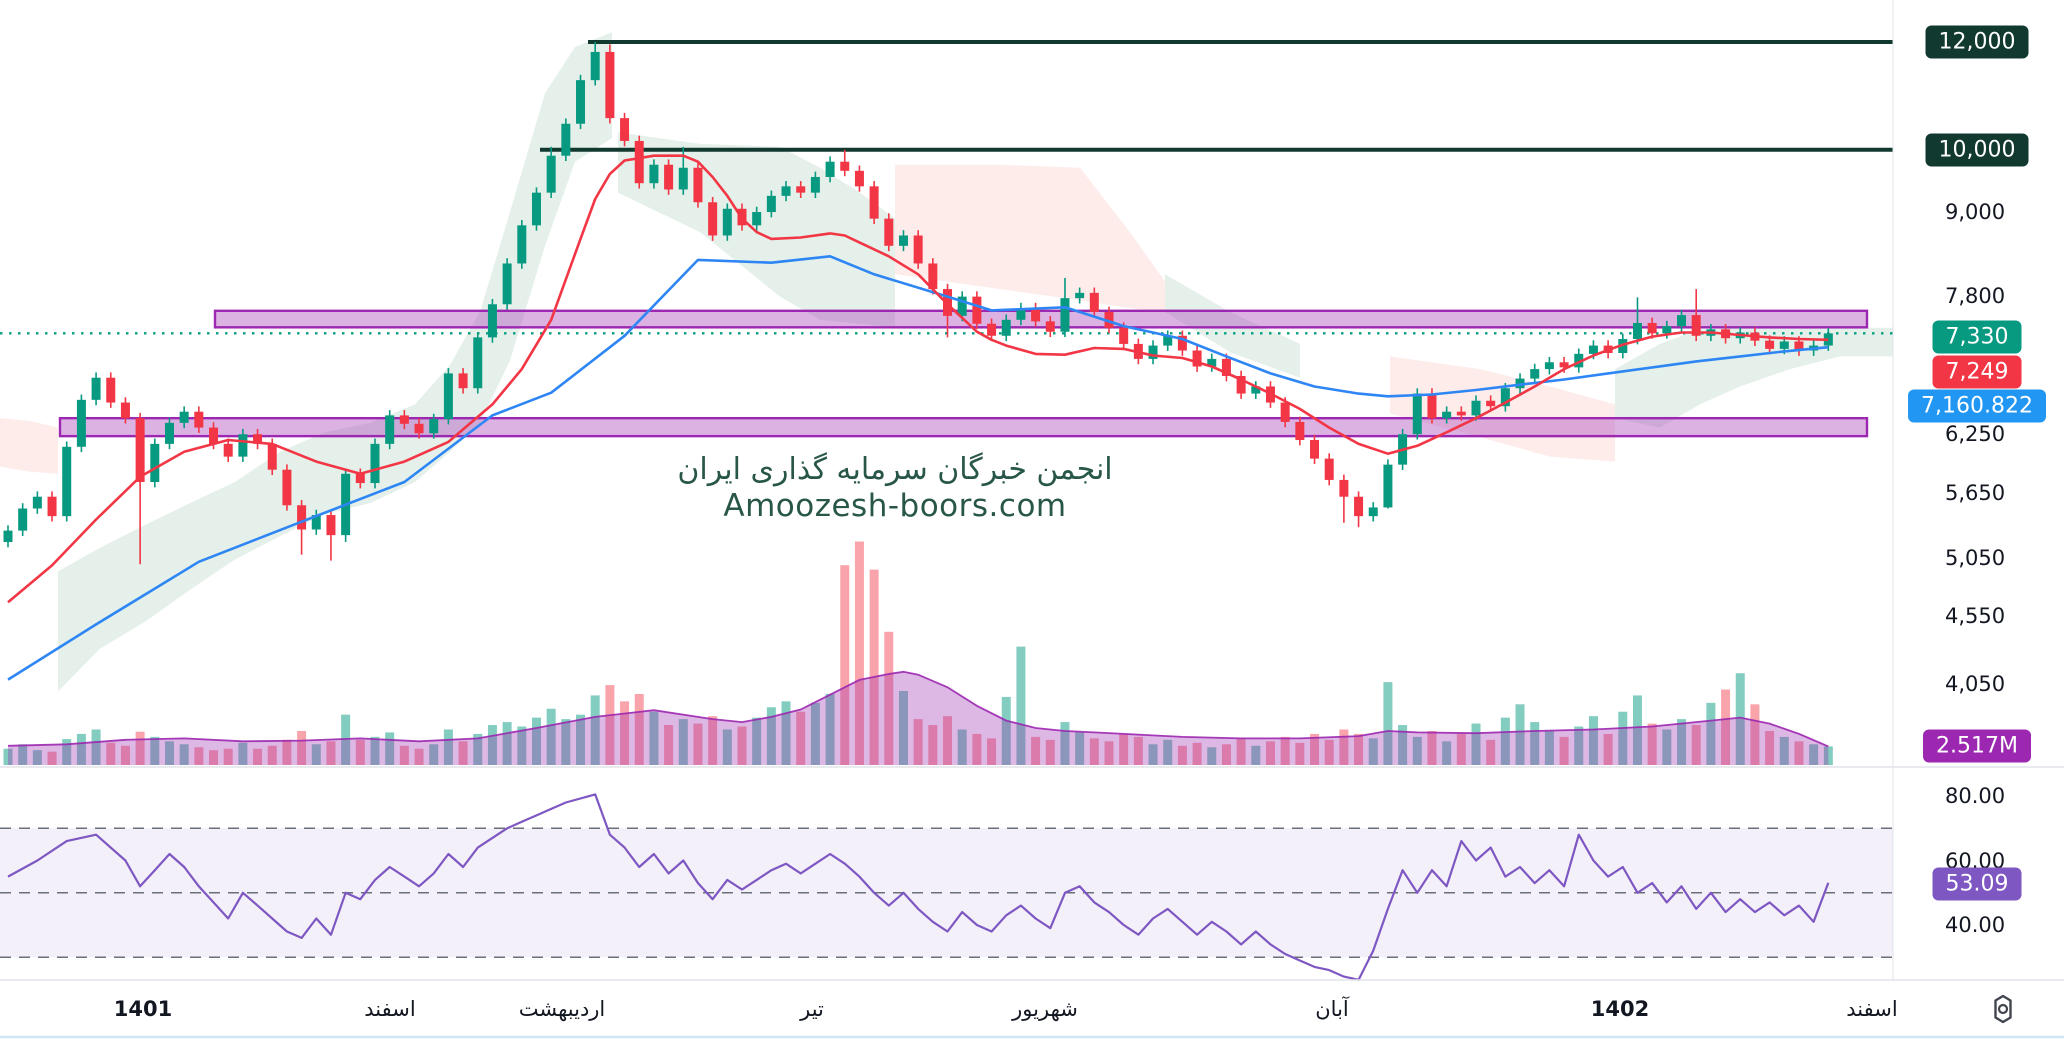 The height and width of the screenshot is (1041, 2064). I want to click on ichimoku-cloud-bear, so click(29, 446).